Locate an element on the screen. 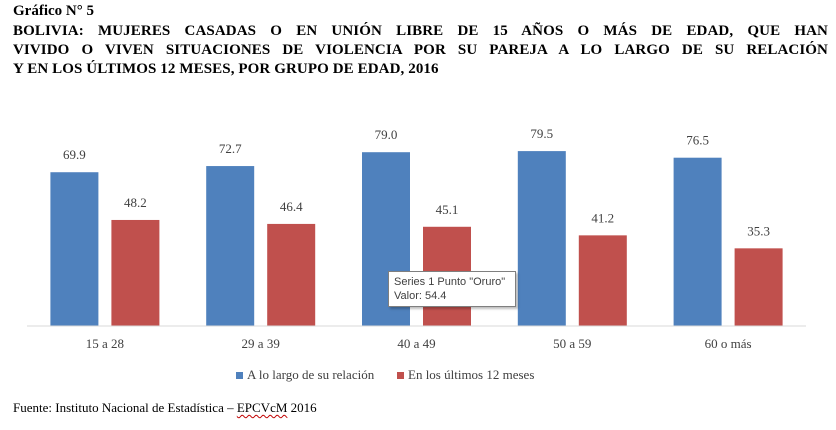 Image resolution: width=836 pixels, height=430 pixels. value-label-50-a-59-series-2: 41.2 is located at coordinates (602, 217).